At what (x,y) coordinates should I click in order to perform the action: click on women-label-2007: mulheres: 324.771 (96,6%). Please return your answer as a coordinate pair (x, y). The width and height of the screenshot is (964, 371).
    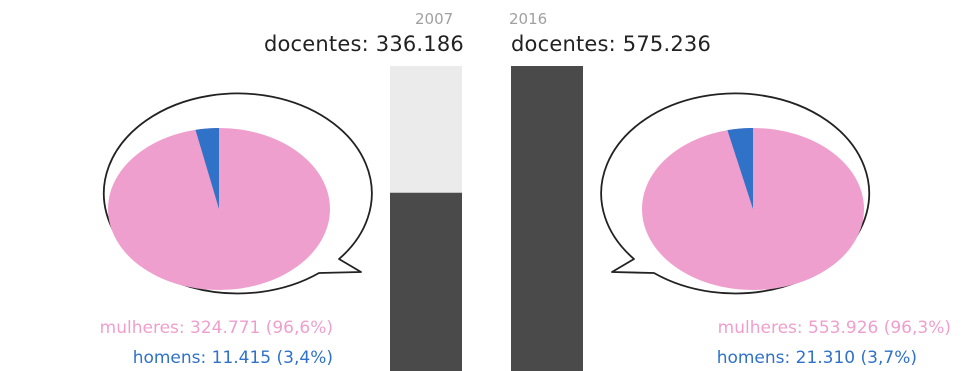
    Looking at the image, I should click on (216, 328).